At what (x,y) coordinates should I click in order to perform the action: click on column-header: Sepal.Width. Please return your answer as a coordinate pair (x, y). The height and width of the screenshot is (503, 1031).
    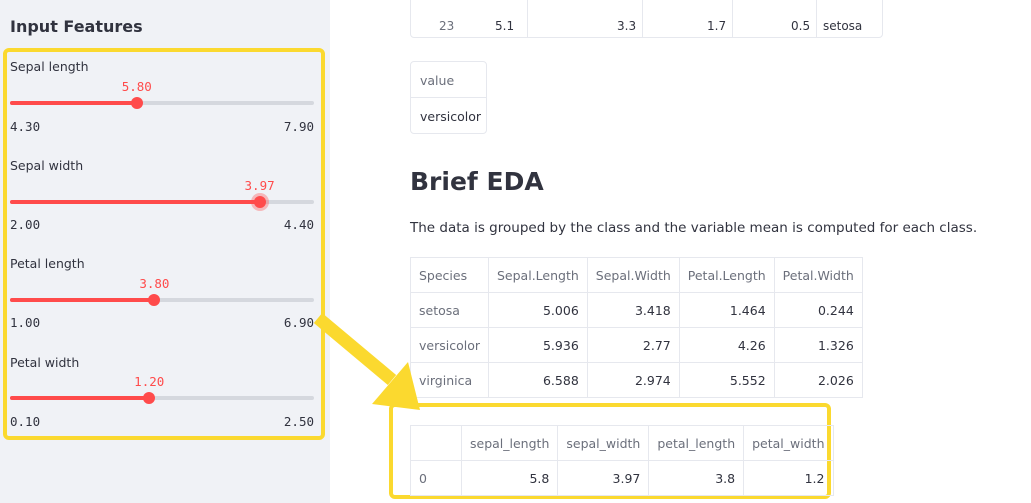
    Looking at the image, I should click on (633, 275).